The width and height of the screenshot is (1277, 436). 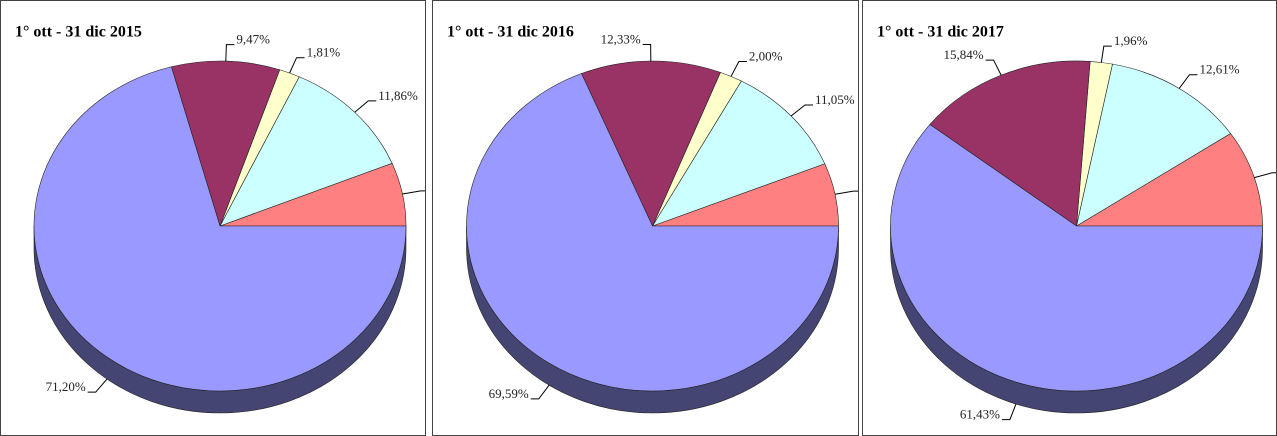 I want to click on data-label: 12,61%, so click(x=1220, y=69).